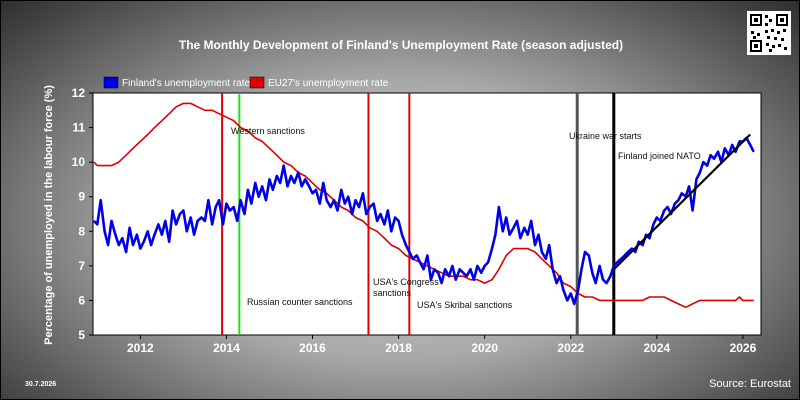 Image resolution: width=800 pixels, height=401 pixels. What do you see at coordinates (659, 156) in the screenshot?
I see `event-label-5: Finland joined NATO` at bounding box center [659, 156].